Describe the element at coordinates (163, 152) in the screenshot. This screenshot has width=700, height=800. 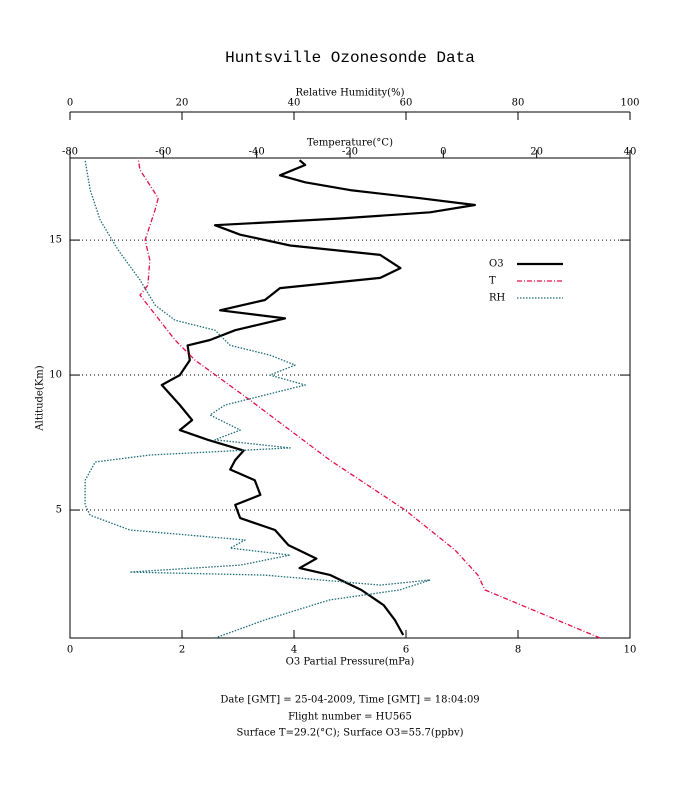
I see `x-tick-label: -60` at that location.